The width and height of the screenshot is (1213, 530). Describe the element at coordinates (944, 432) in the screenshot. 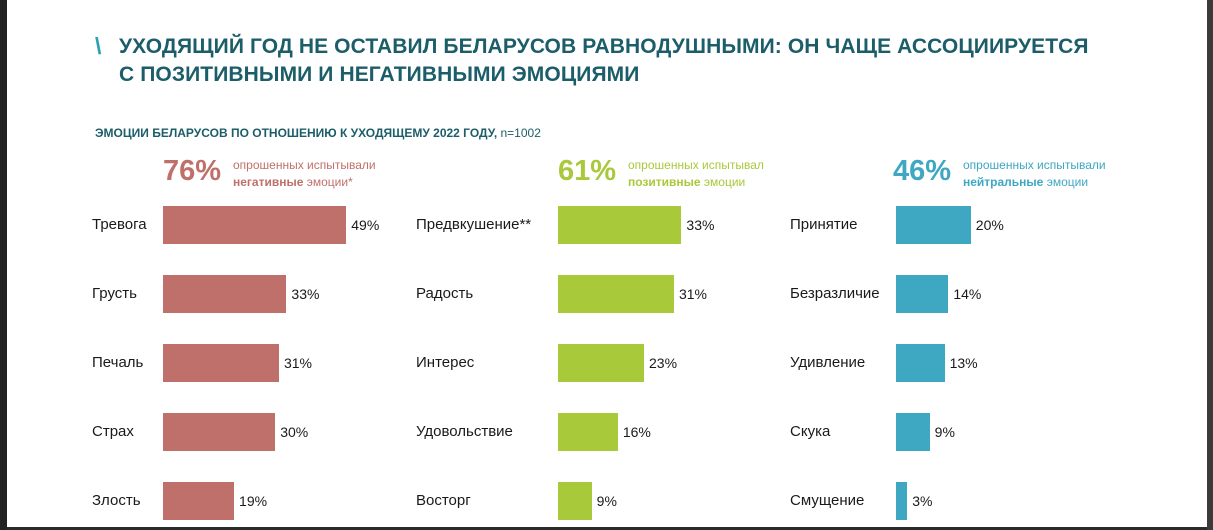

I see `neutral-value-label: 9%` at that location.